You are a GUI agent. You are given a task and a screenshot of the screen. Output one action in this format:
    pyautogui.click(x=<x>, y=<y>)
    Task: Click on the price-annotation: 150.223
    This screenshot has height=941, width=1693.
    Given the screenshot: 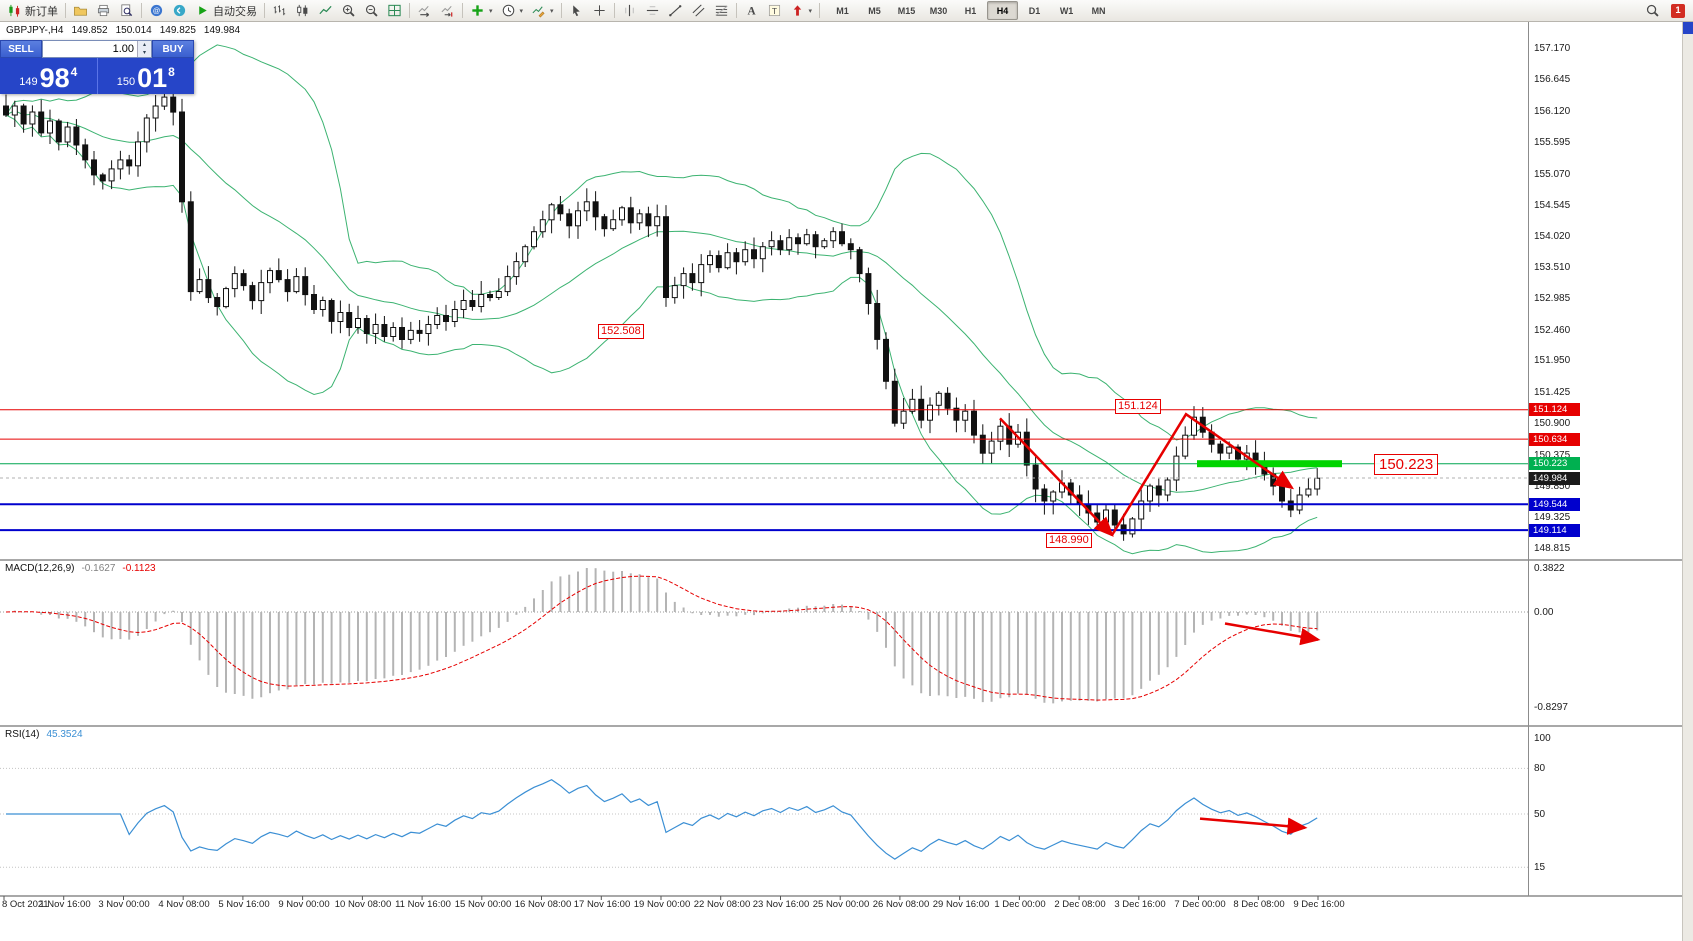 What is the action you would take?
    pyautogui.click(x=1406, y=464)
    